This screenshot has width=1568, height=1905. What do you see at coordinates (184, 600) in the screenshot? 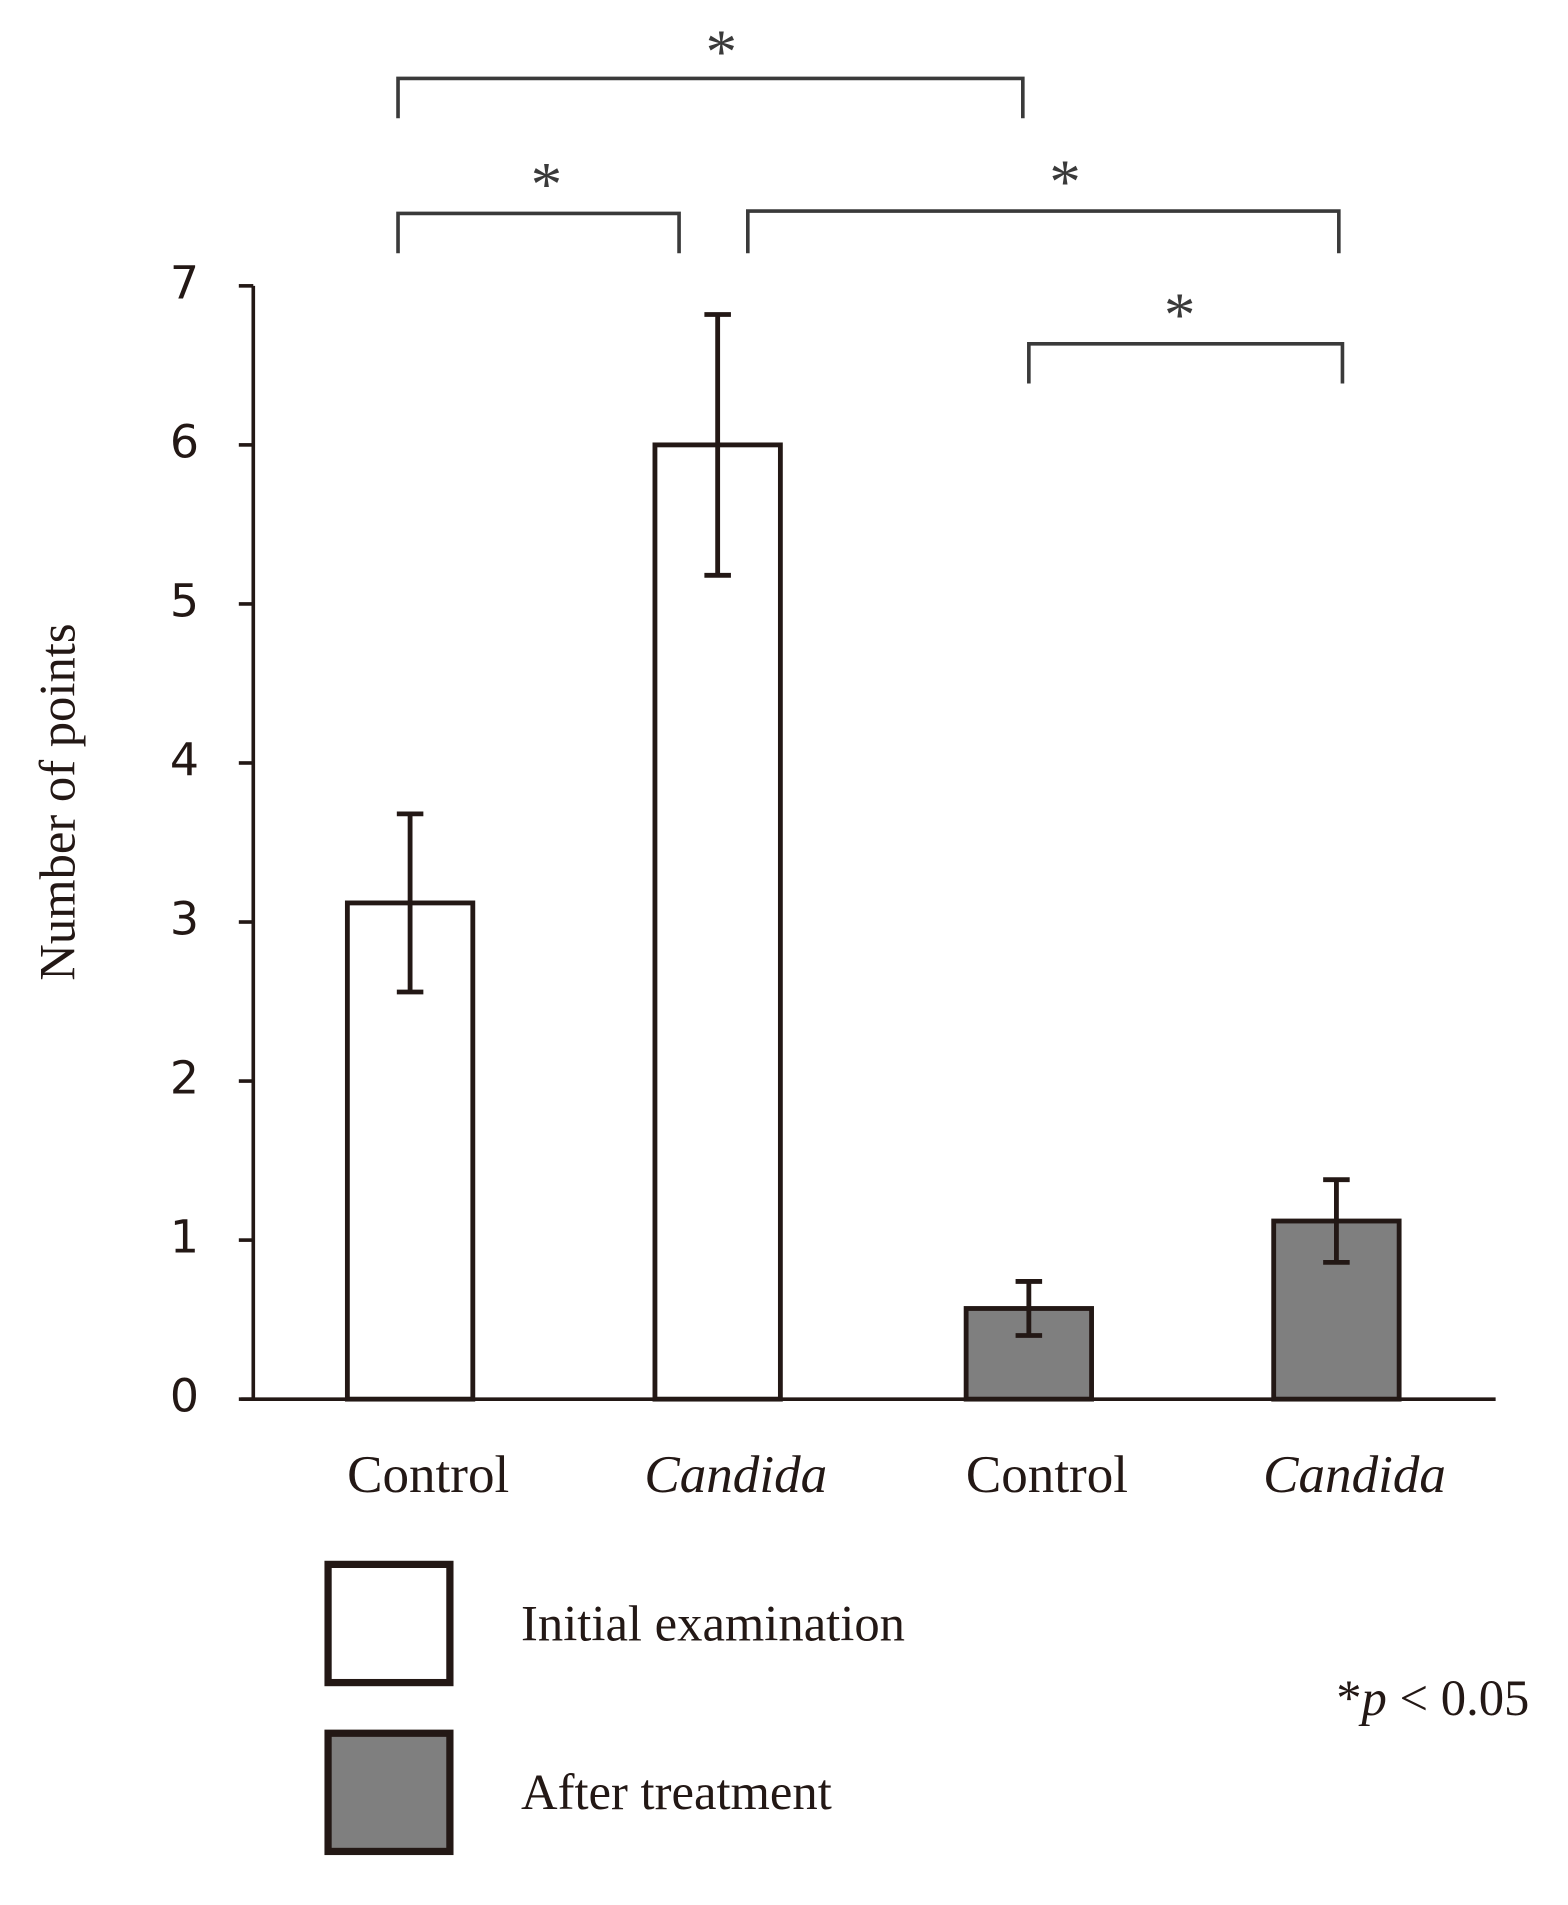
I see `y-tick-label: 5` at bounding box center [184, 600].